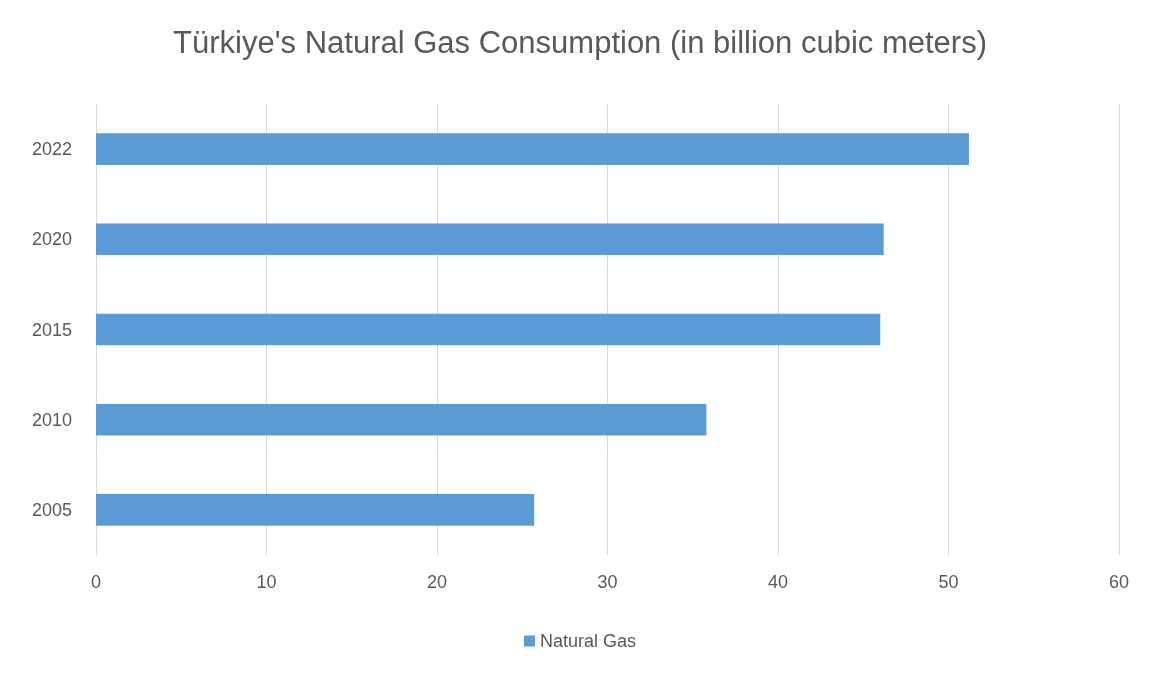  I want to click on x-tick-label: 30, so click(607, 582).